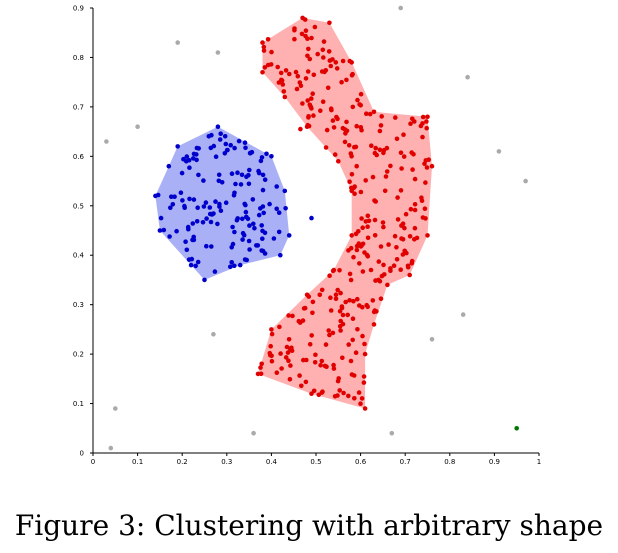 Image resolution: width=618 pixels, height=553 pixels. I want to click on y-tick-label: 0.3, so click(78, 305).